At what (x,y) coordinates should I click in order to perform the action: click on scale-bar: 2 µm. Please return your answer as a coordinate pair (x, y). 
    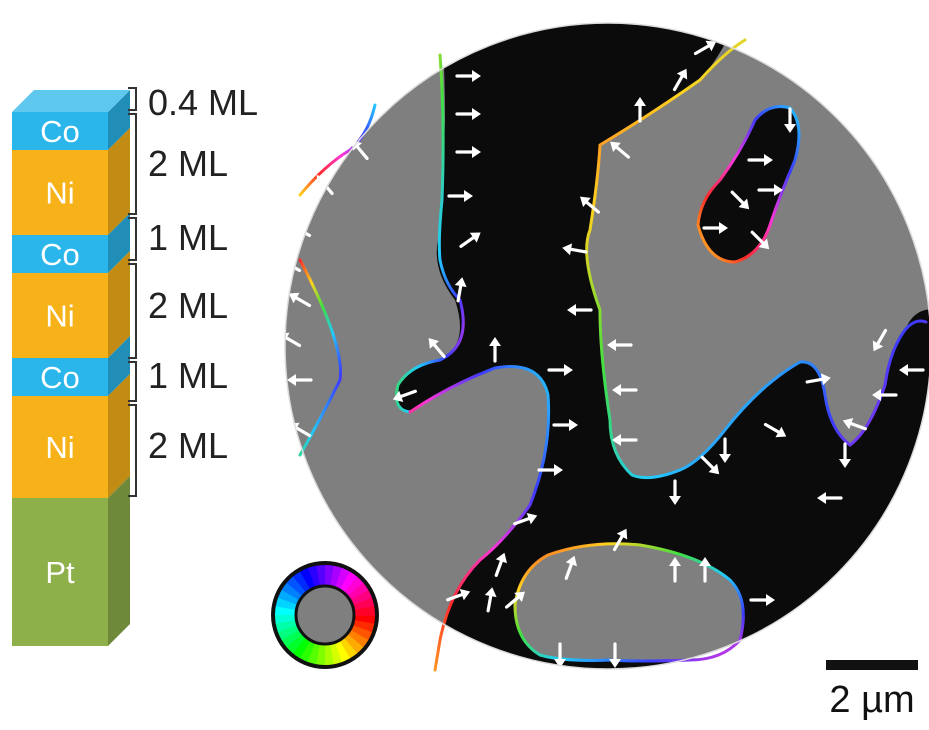
    Looking at the image, I should click on (872, 690).